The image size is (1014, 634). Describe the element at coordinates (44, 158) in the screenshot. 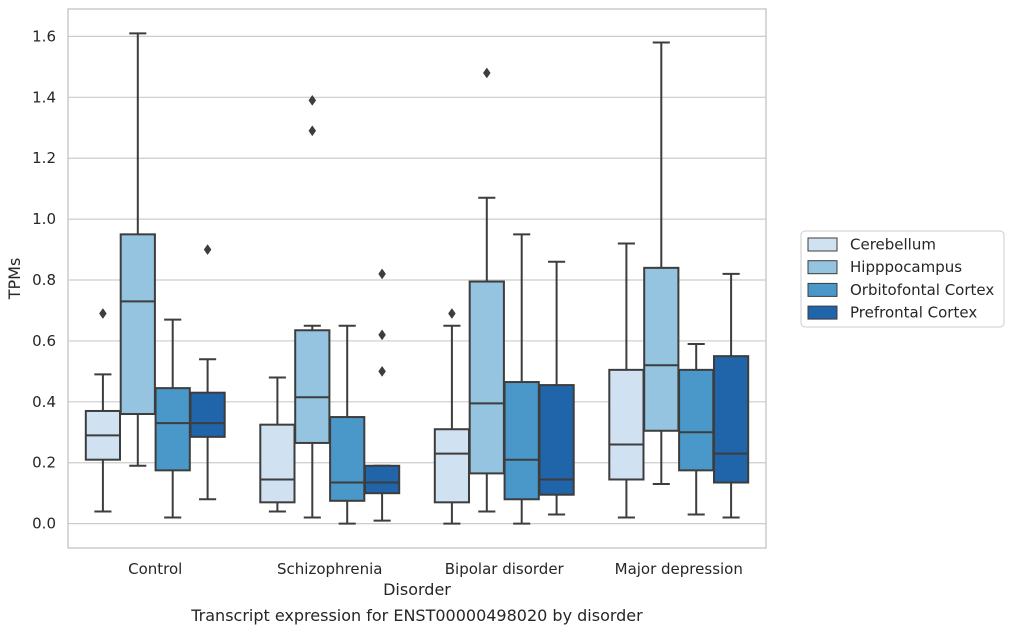

I see `y-tick-label: 1.2` at that location.